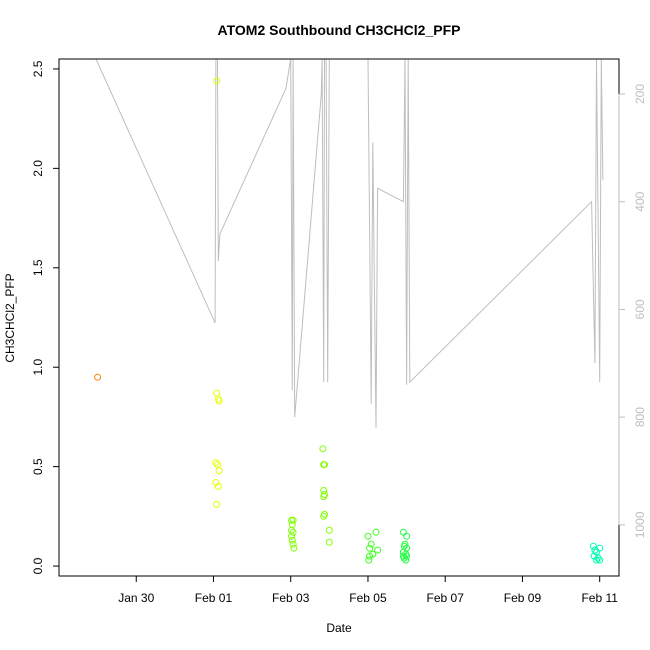 Image resolution: width=650 pixels, height=650 pixels. What do you see at coordinates (291, 598) in the screenshot?
I see `x-tick-label-2: Feb 03` at bounding box center [291, 598].